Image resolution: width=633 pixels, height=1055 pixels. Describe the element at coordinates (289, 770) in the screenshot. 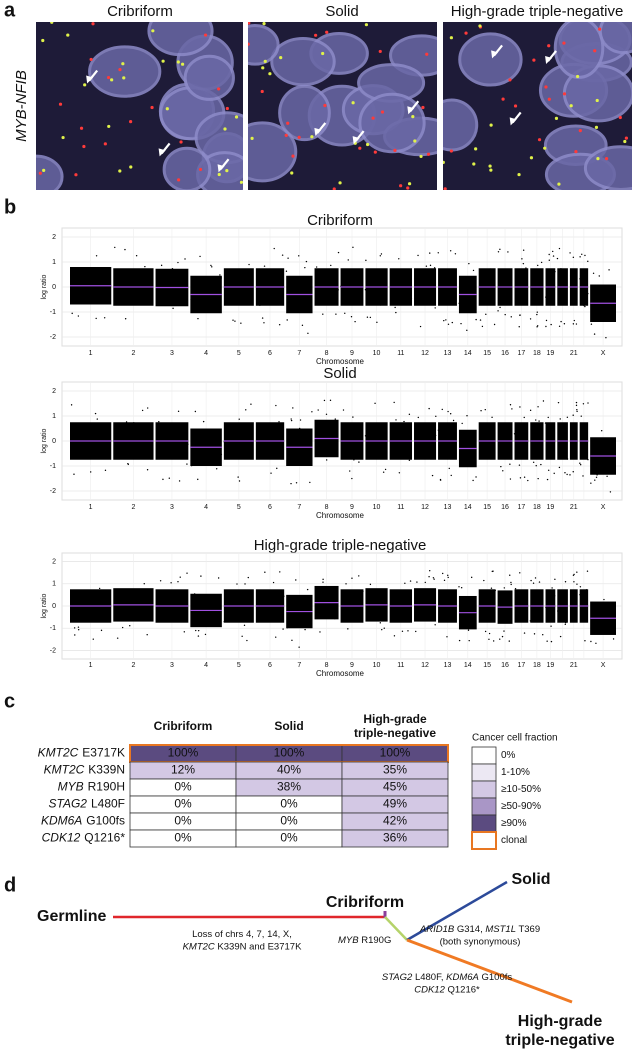

I see `cell-value: 40%` at that location.